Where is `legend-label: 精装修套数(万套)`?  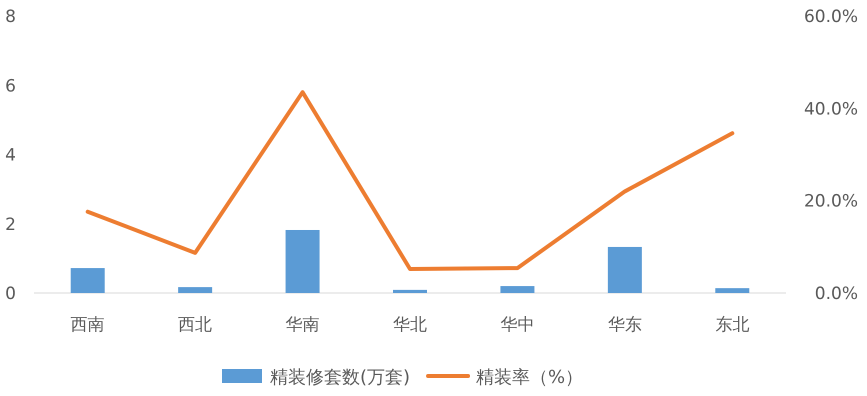 legend-label: 精装修套数(万套) is located at coordinates (340, 377).